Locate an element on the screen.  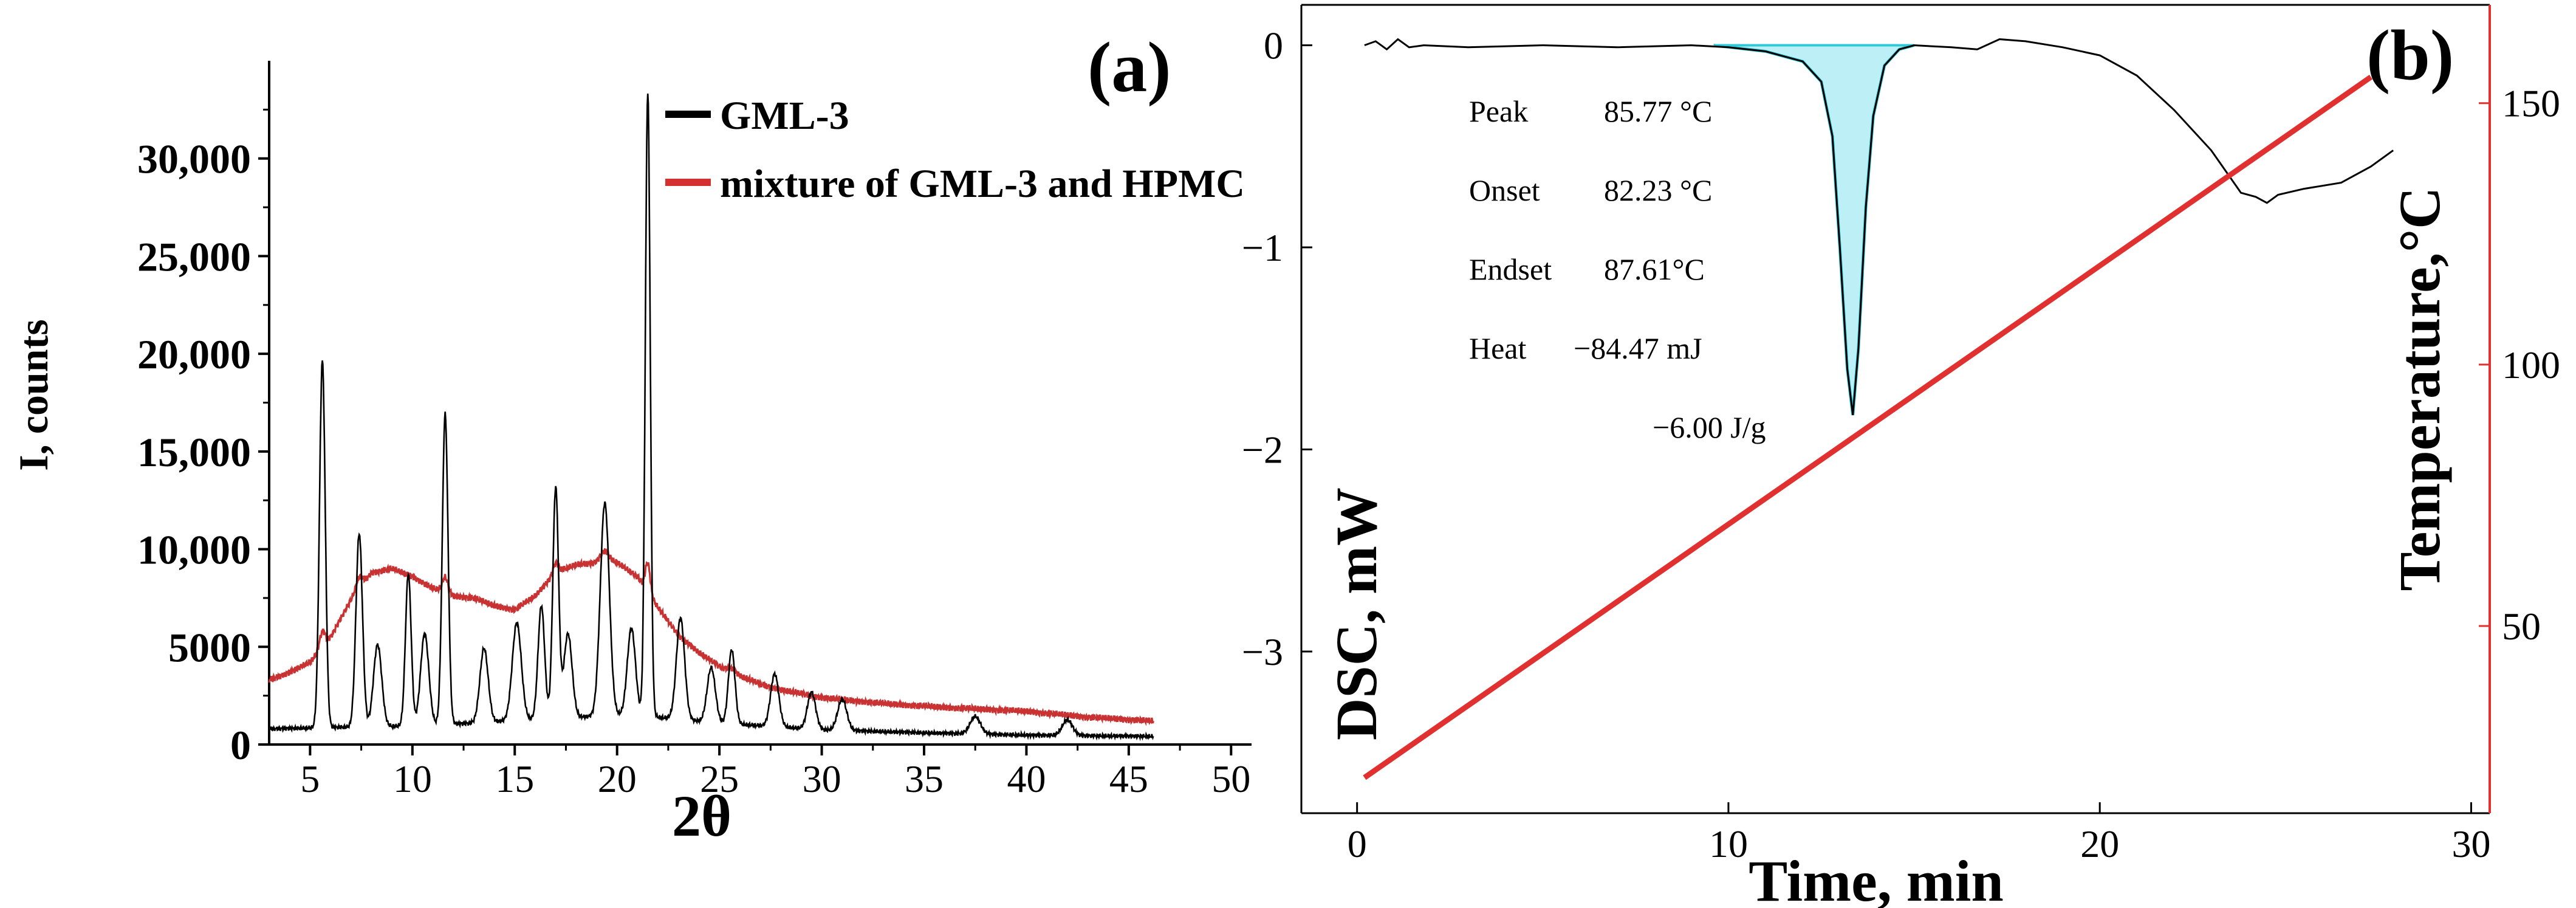
a-y-tick-label: 5000 is located at coordinates (210, 647).